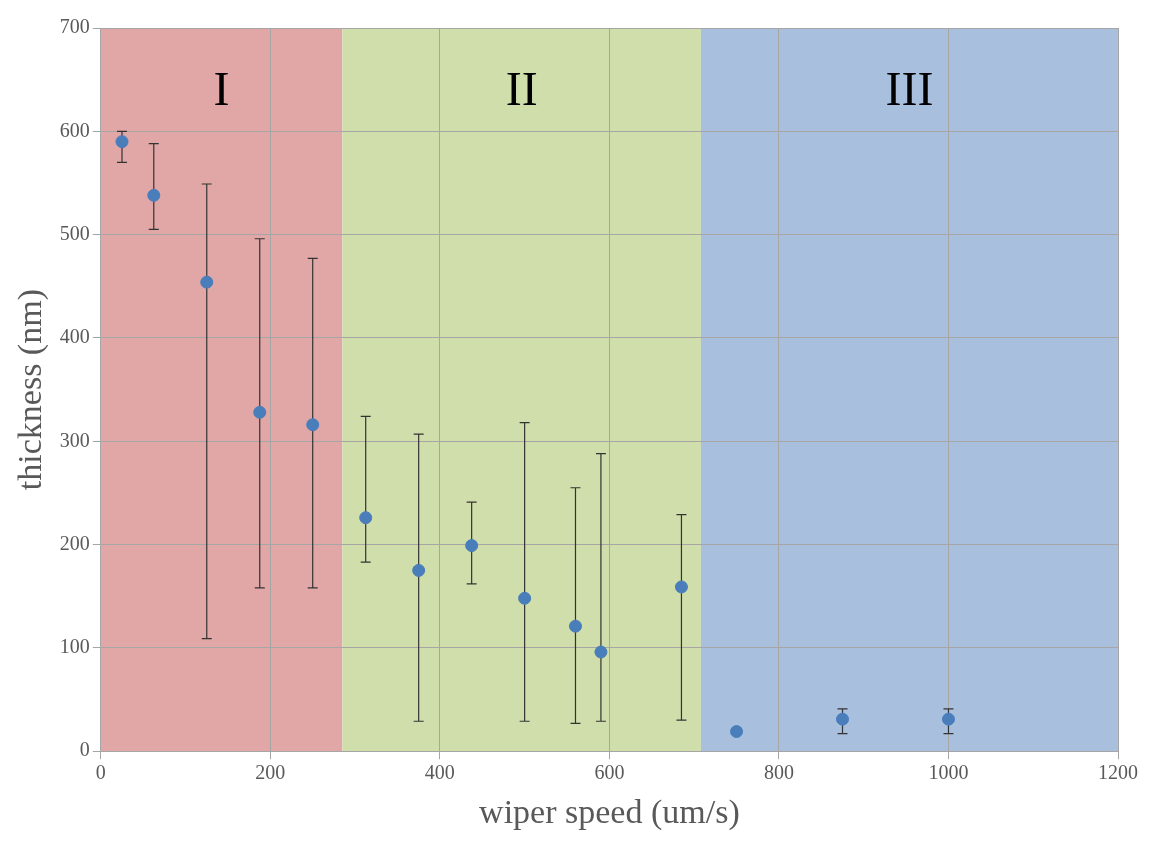 This screenshot has height=851, width=1163. Describe the element at coordinates (74, 26) in the screenshot. I see `y-tick-label: 700` at that location.